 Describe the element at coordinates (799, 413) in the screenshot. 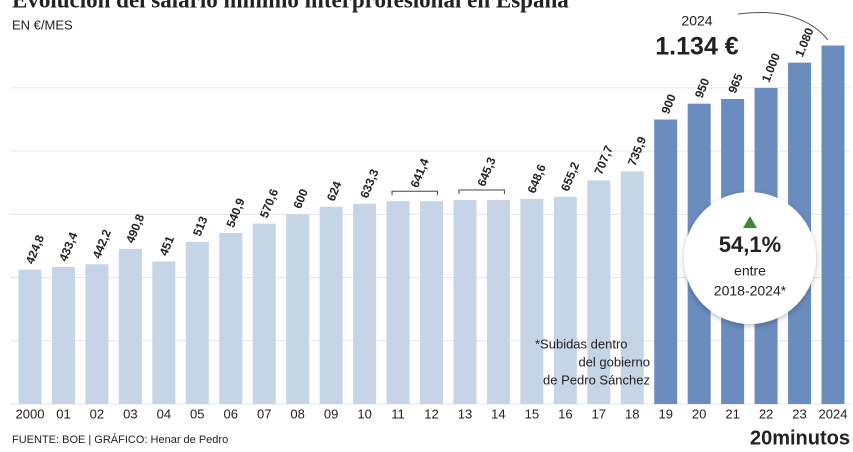

I see `x-tick-label: 23` at that location.